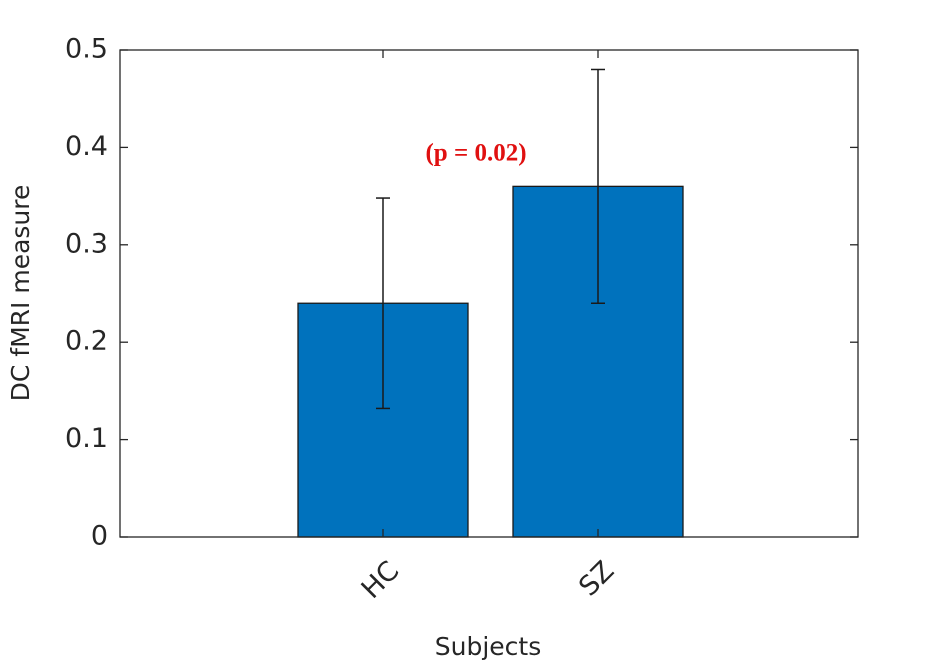 Image resolution: width=943 pixels, height=668 pixels. What do you see at coordinates (86, 49) in the screenshot?
I see `y-tick-label: 0.5` at bounding box center [86, 49].